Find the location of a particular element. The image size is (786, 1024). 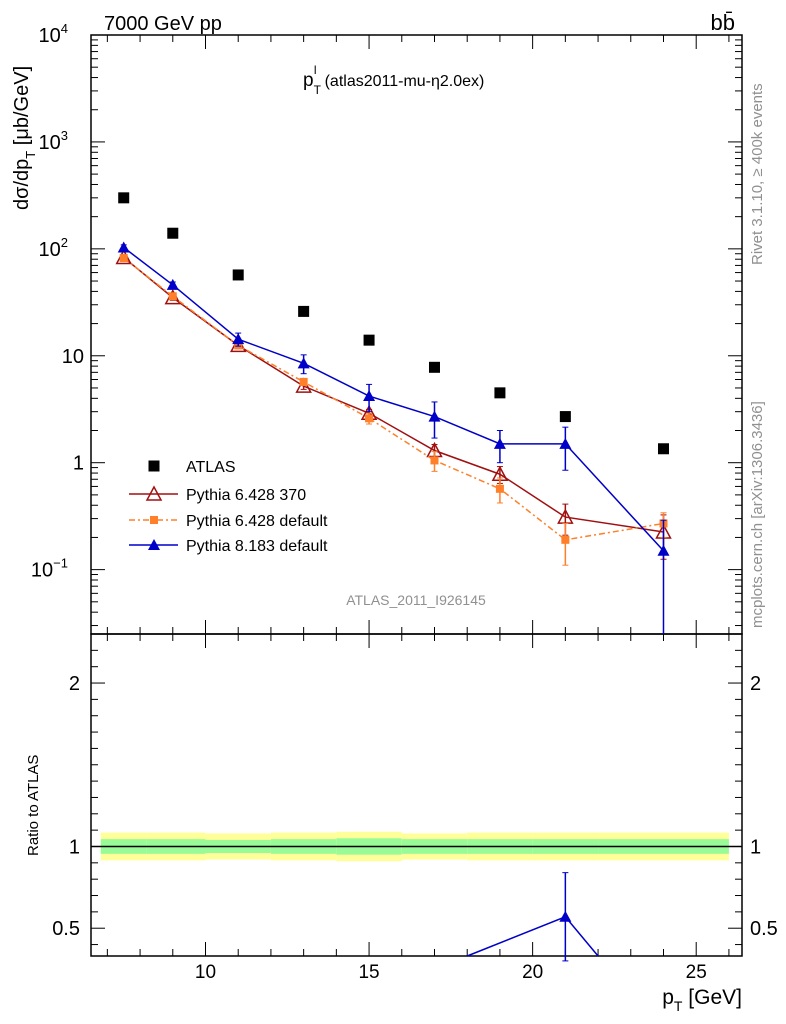

legend-label-atlas: ATLAS is located at coordinates (211, 467).